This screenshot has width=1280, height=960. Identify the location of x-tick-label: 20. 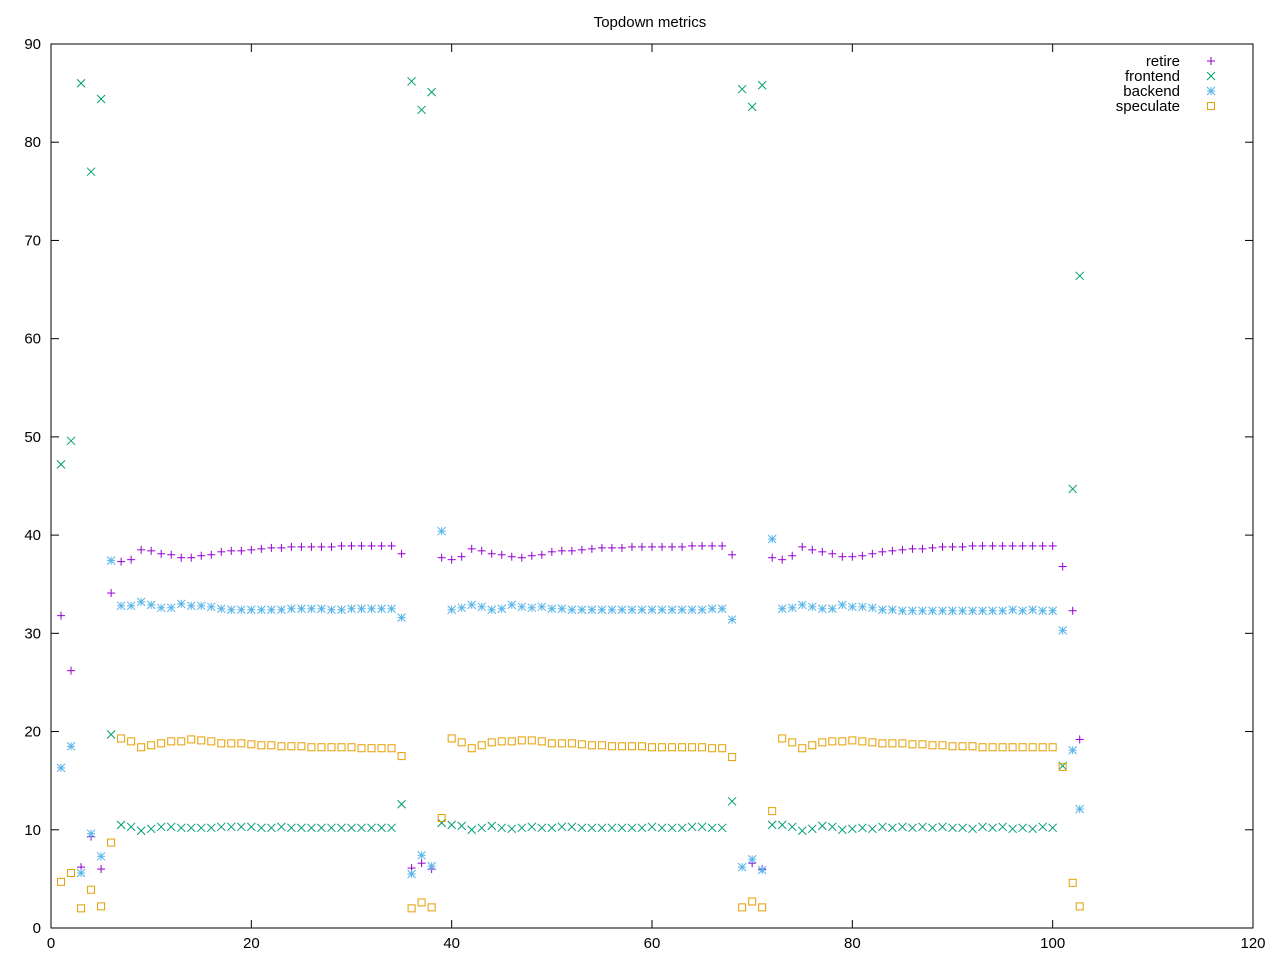
(251, 943).